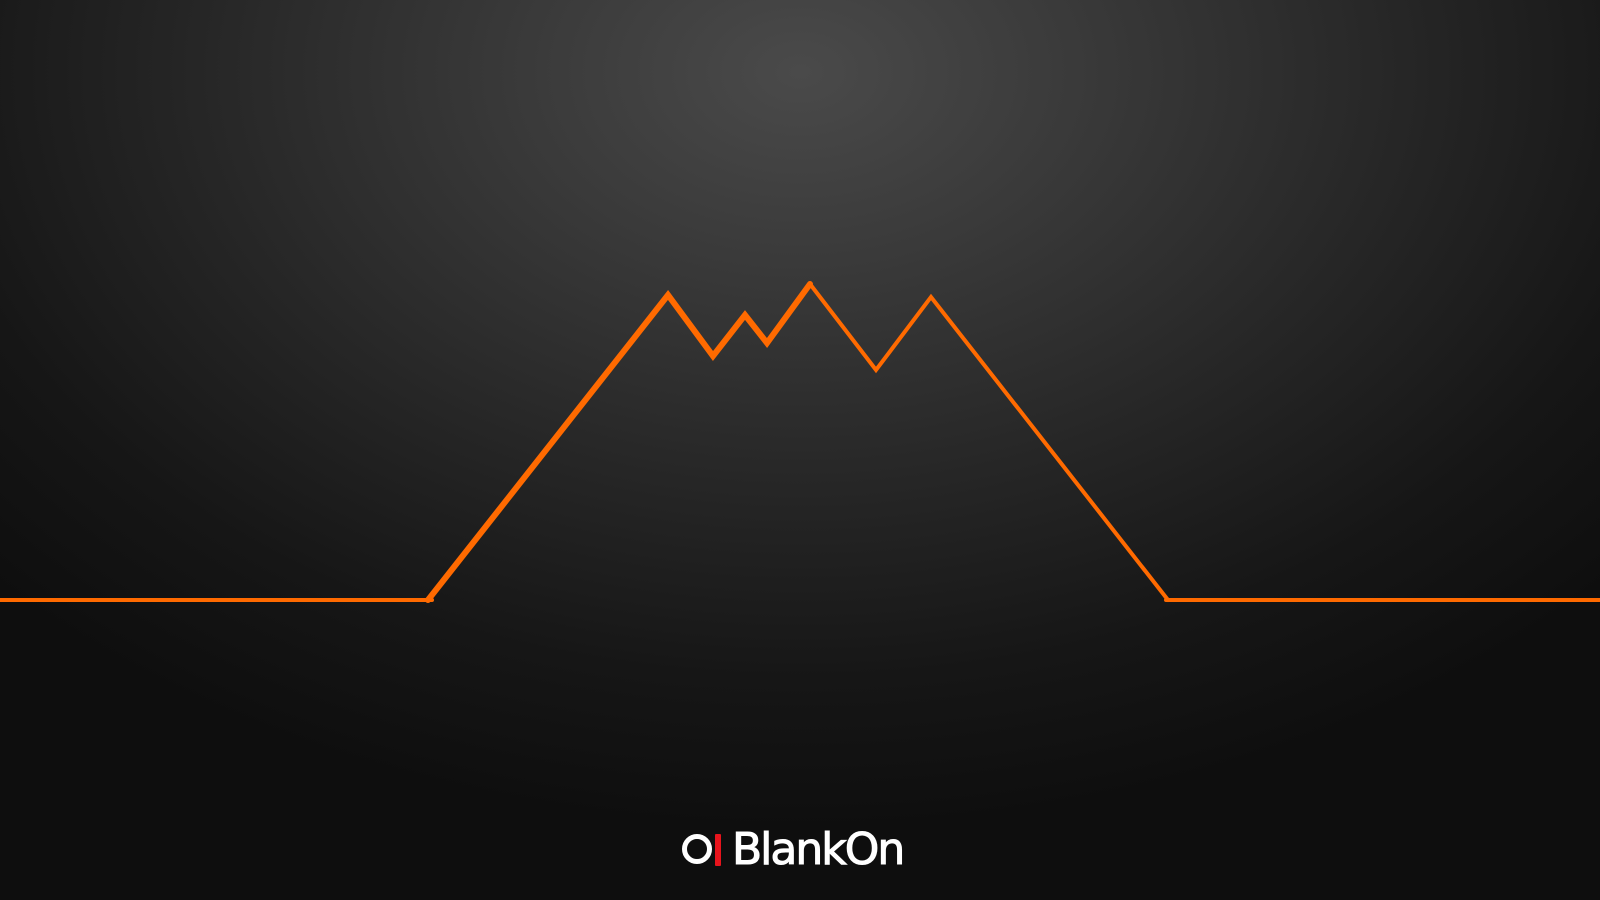 Image resolution: width=1600 pixels, height=900 pixels. Describe the element at coordinates (619, 442) in the screenshot. I see `mountain-left-slope` at that location.